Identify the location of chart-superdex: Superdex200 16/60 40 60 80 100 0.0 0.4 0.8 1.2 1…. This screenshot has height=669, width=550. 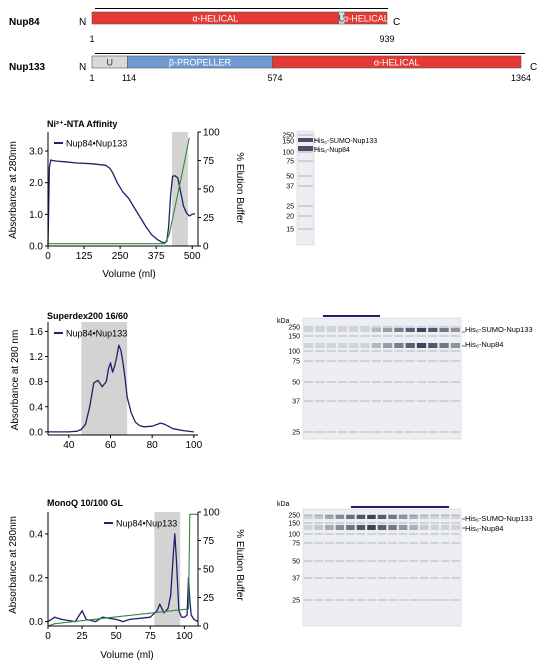
(106, 381).